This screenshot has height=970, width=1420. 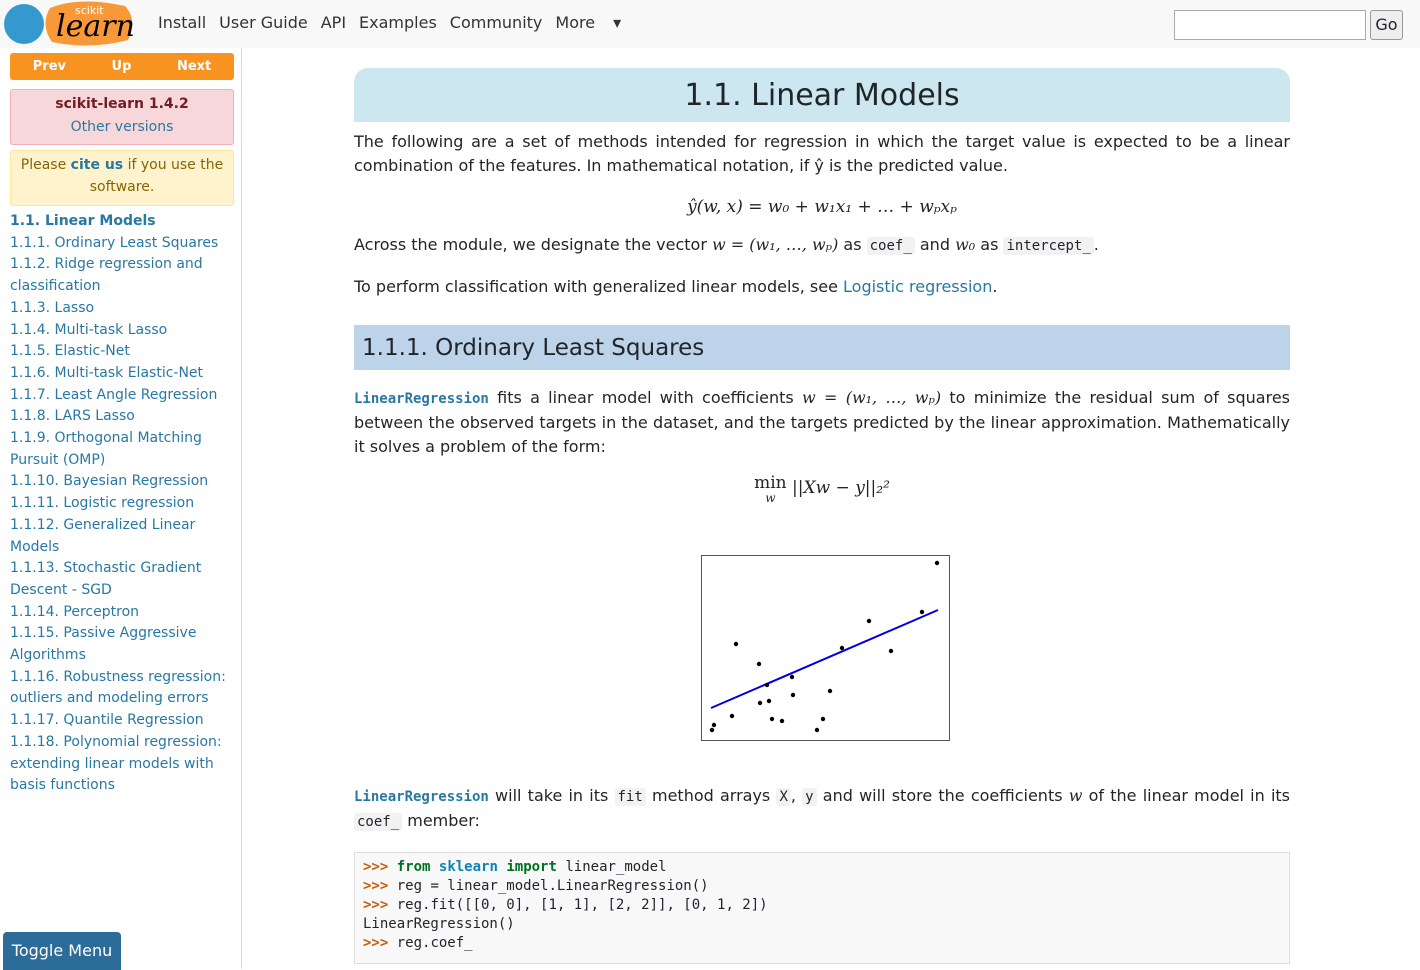 What do you see at coordinates (97, 165) in the screenshot?
I see `cite-link: cite us` at bounding box center [97, 165].